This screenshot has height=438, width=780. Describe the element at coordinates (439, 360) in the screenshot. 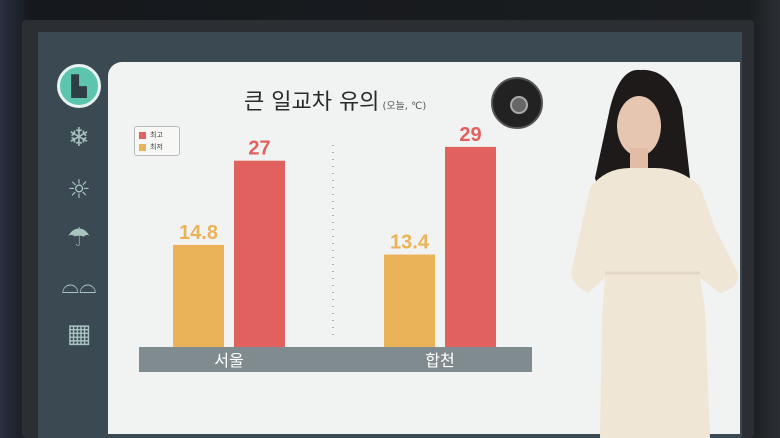

I see `category-label: 합천` at that location.